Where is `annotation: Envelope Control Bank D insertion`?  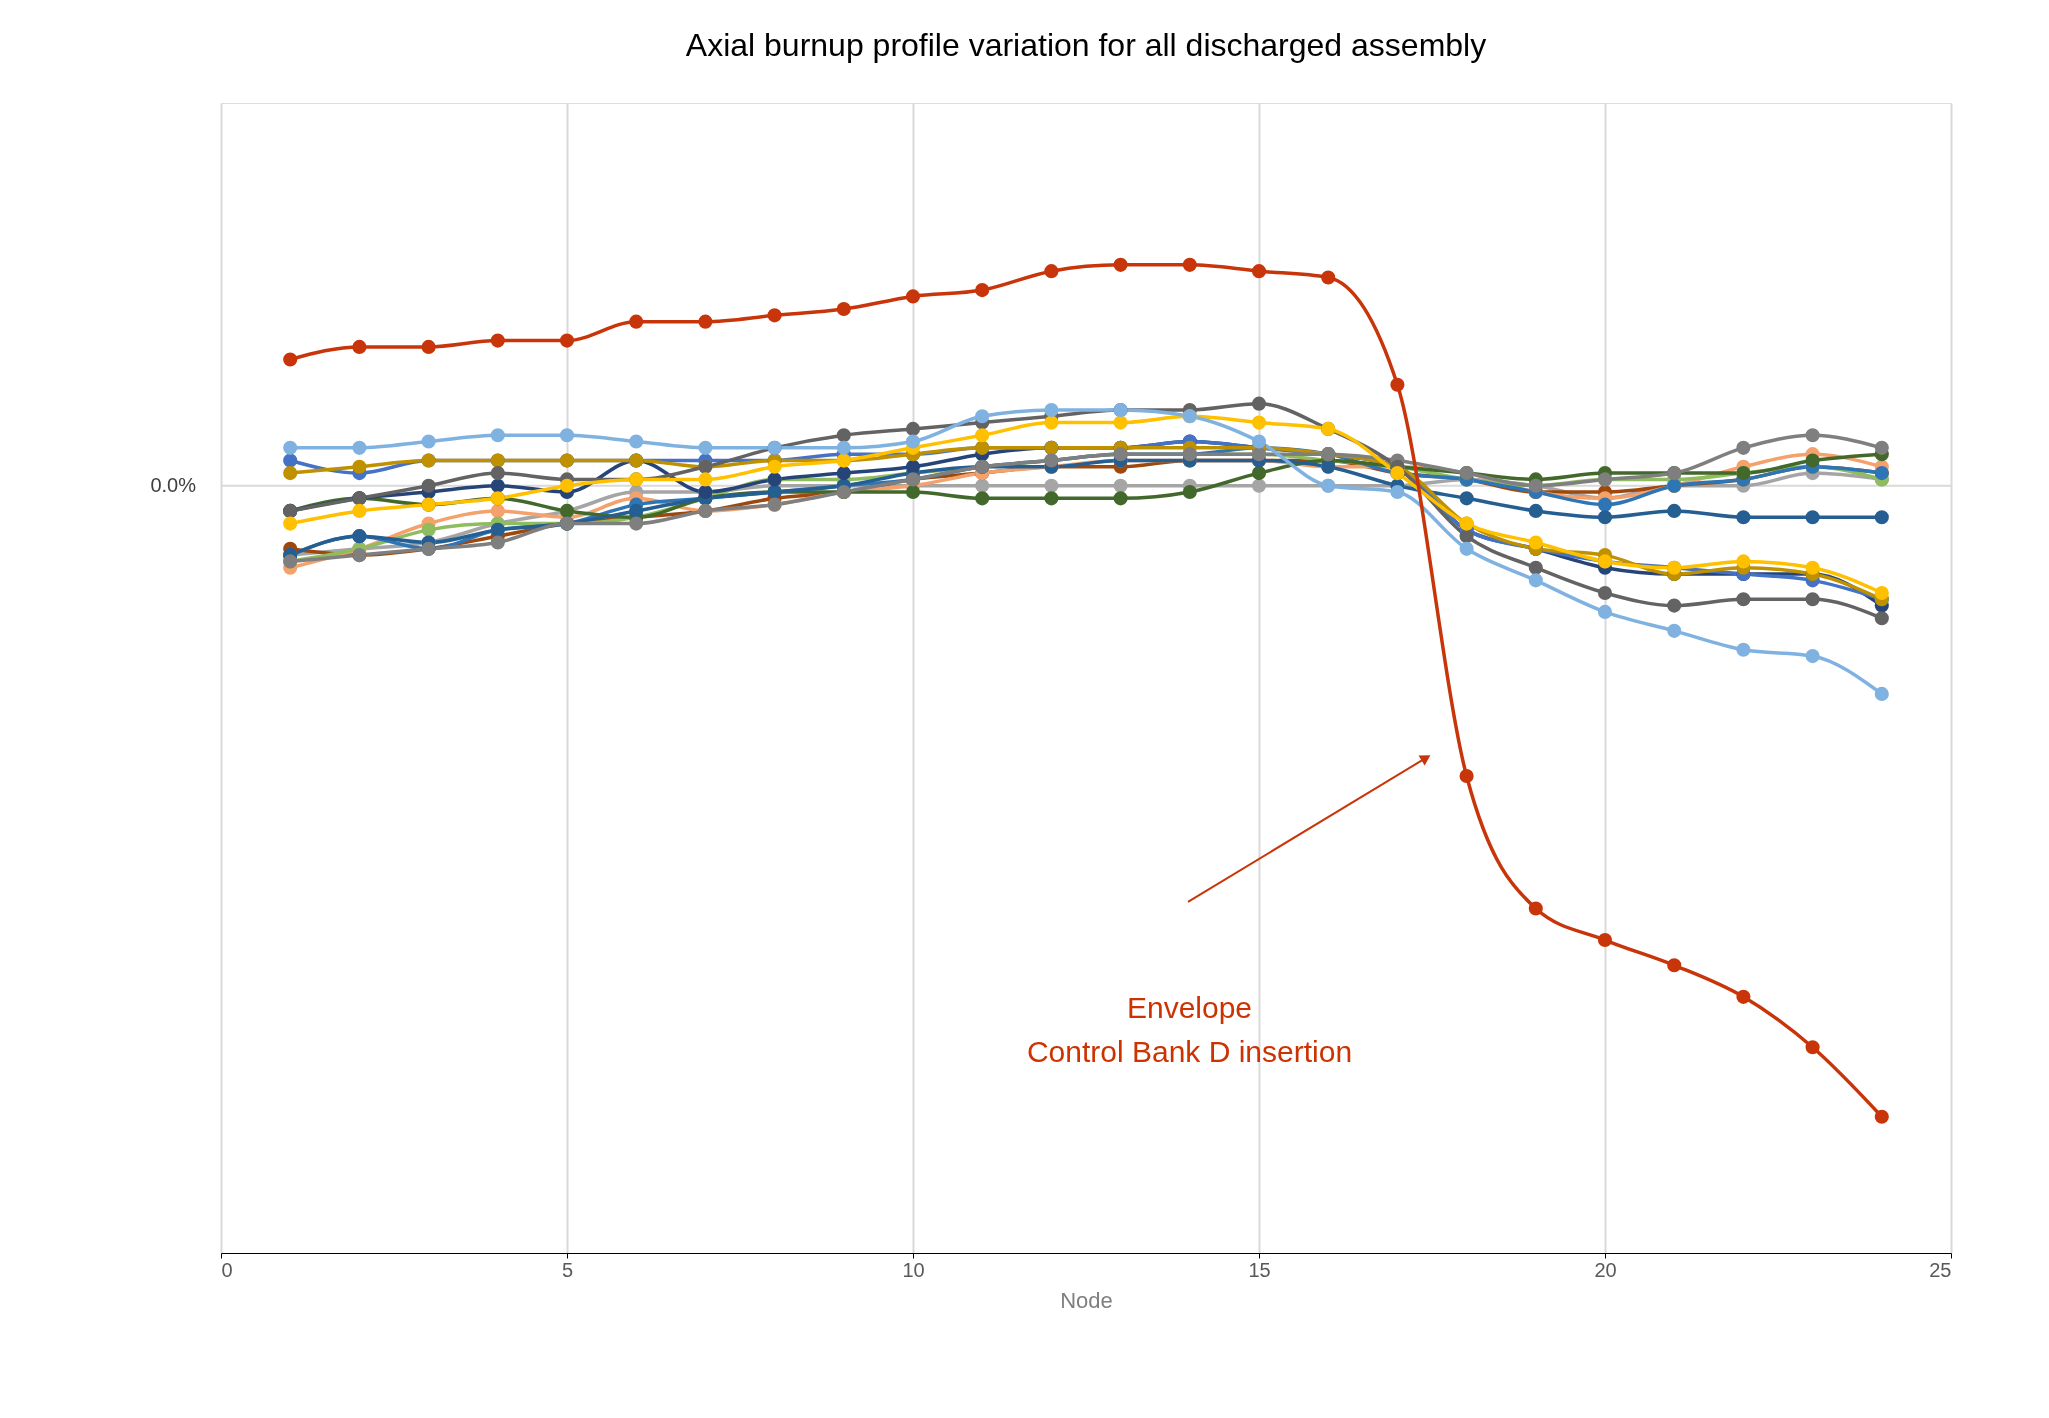 annotation: Envelope Control Bank D insertion is located at coordinates (1189, 1029).